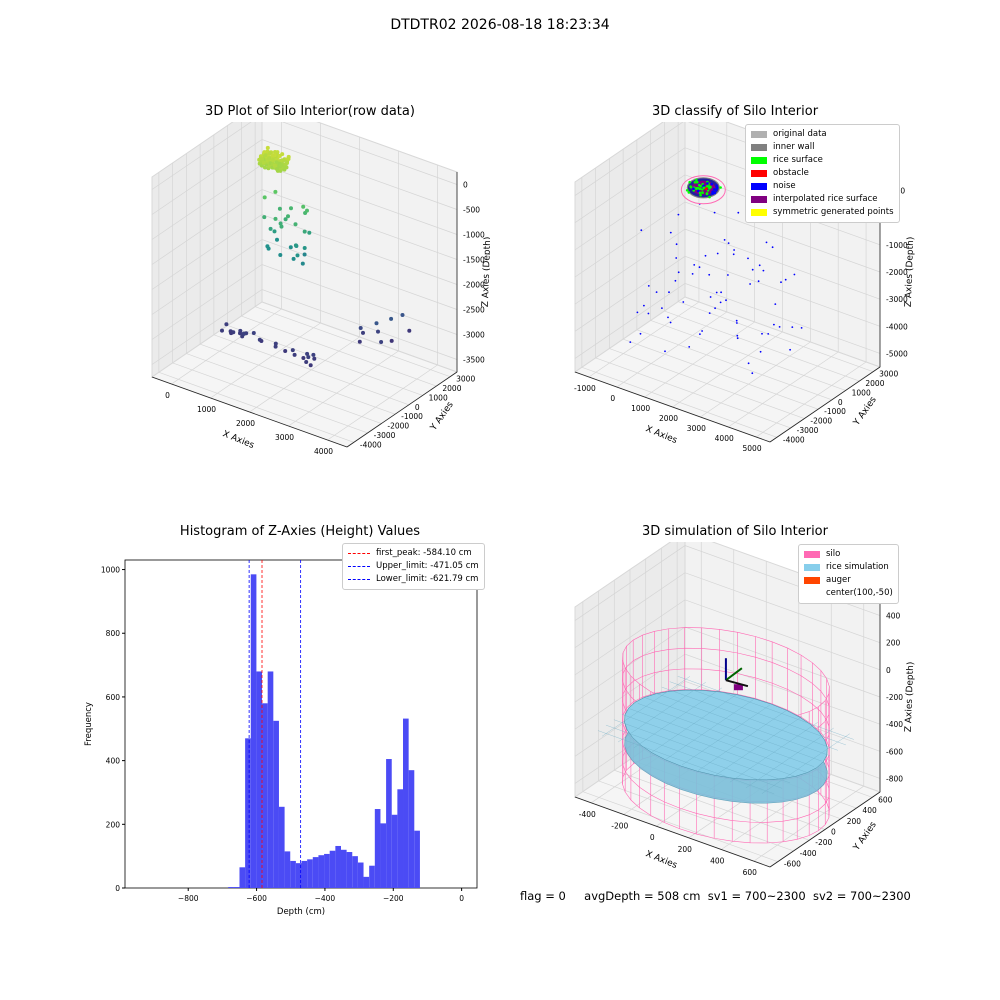  Describe the element at coordinates (823, 842) in the screenshot. I see `sim-ytick-label: -200` at that location.